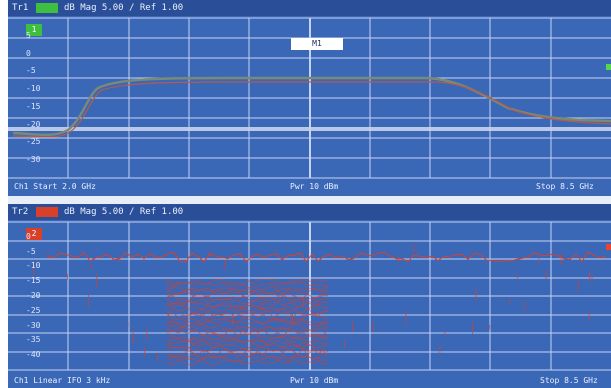 This screenshot has width=611, height=388. I want to click on top-pane-titlebar: Tr1 dB Mag 5.00 / Ref 1.00, so click(309, 8).